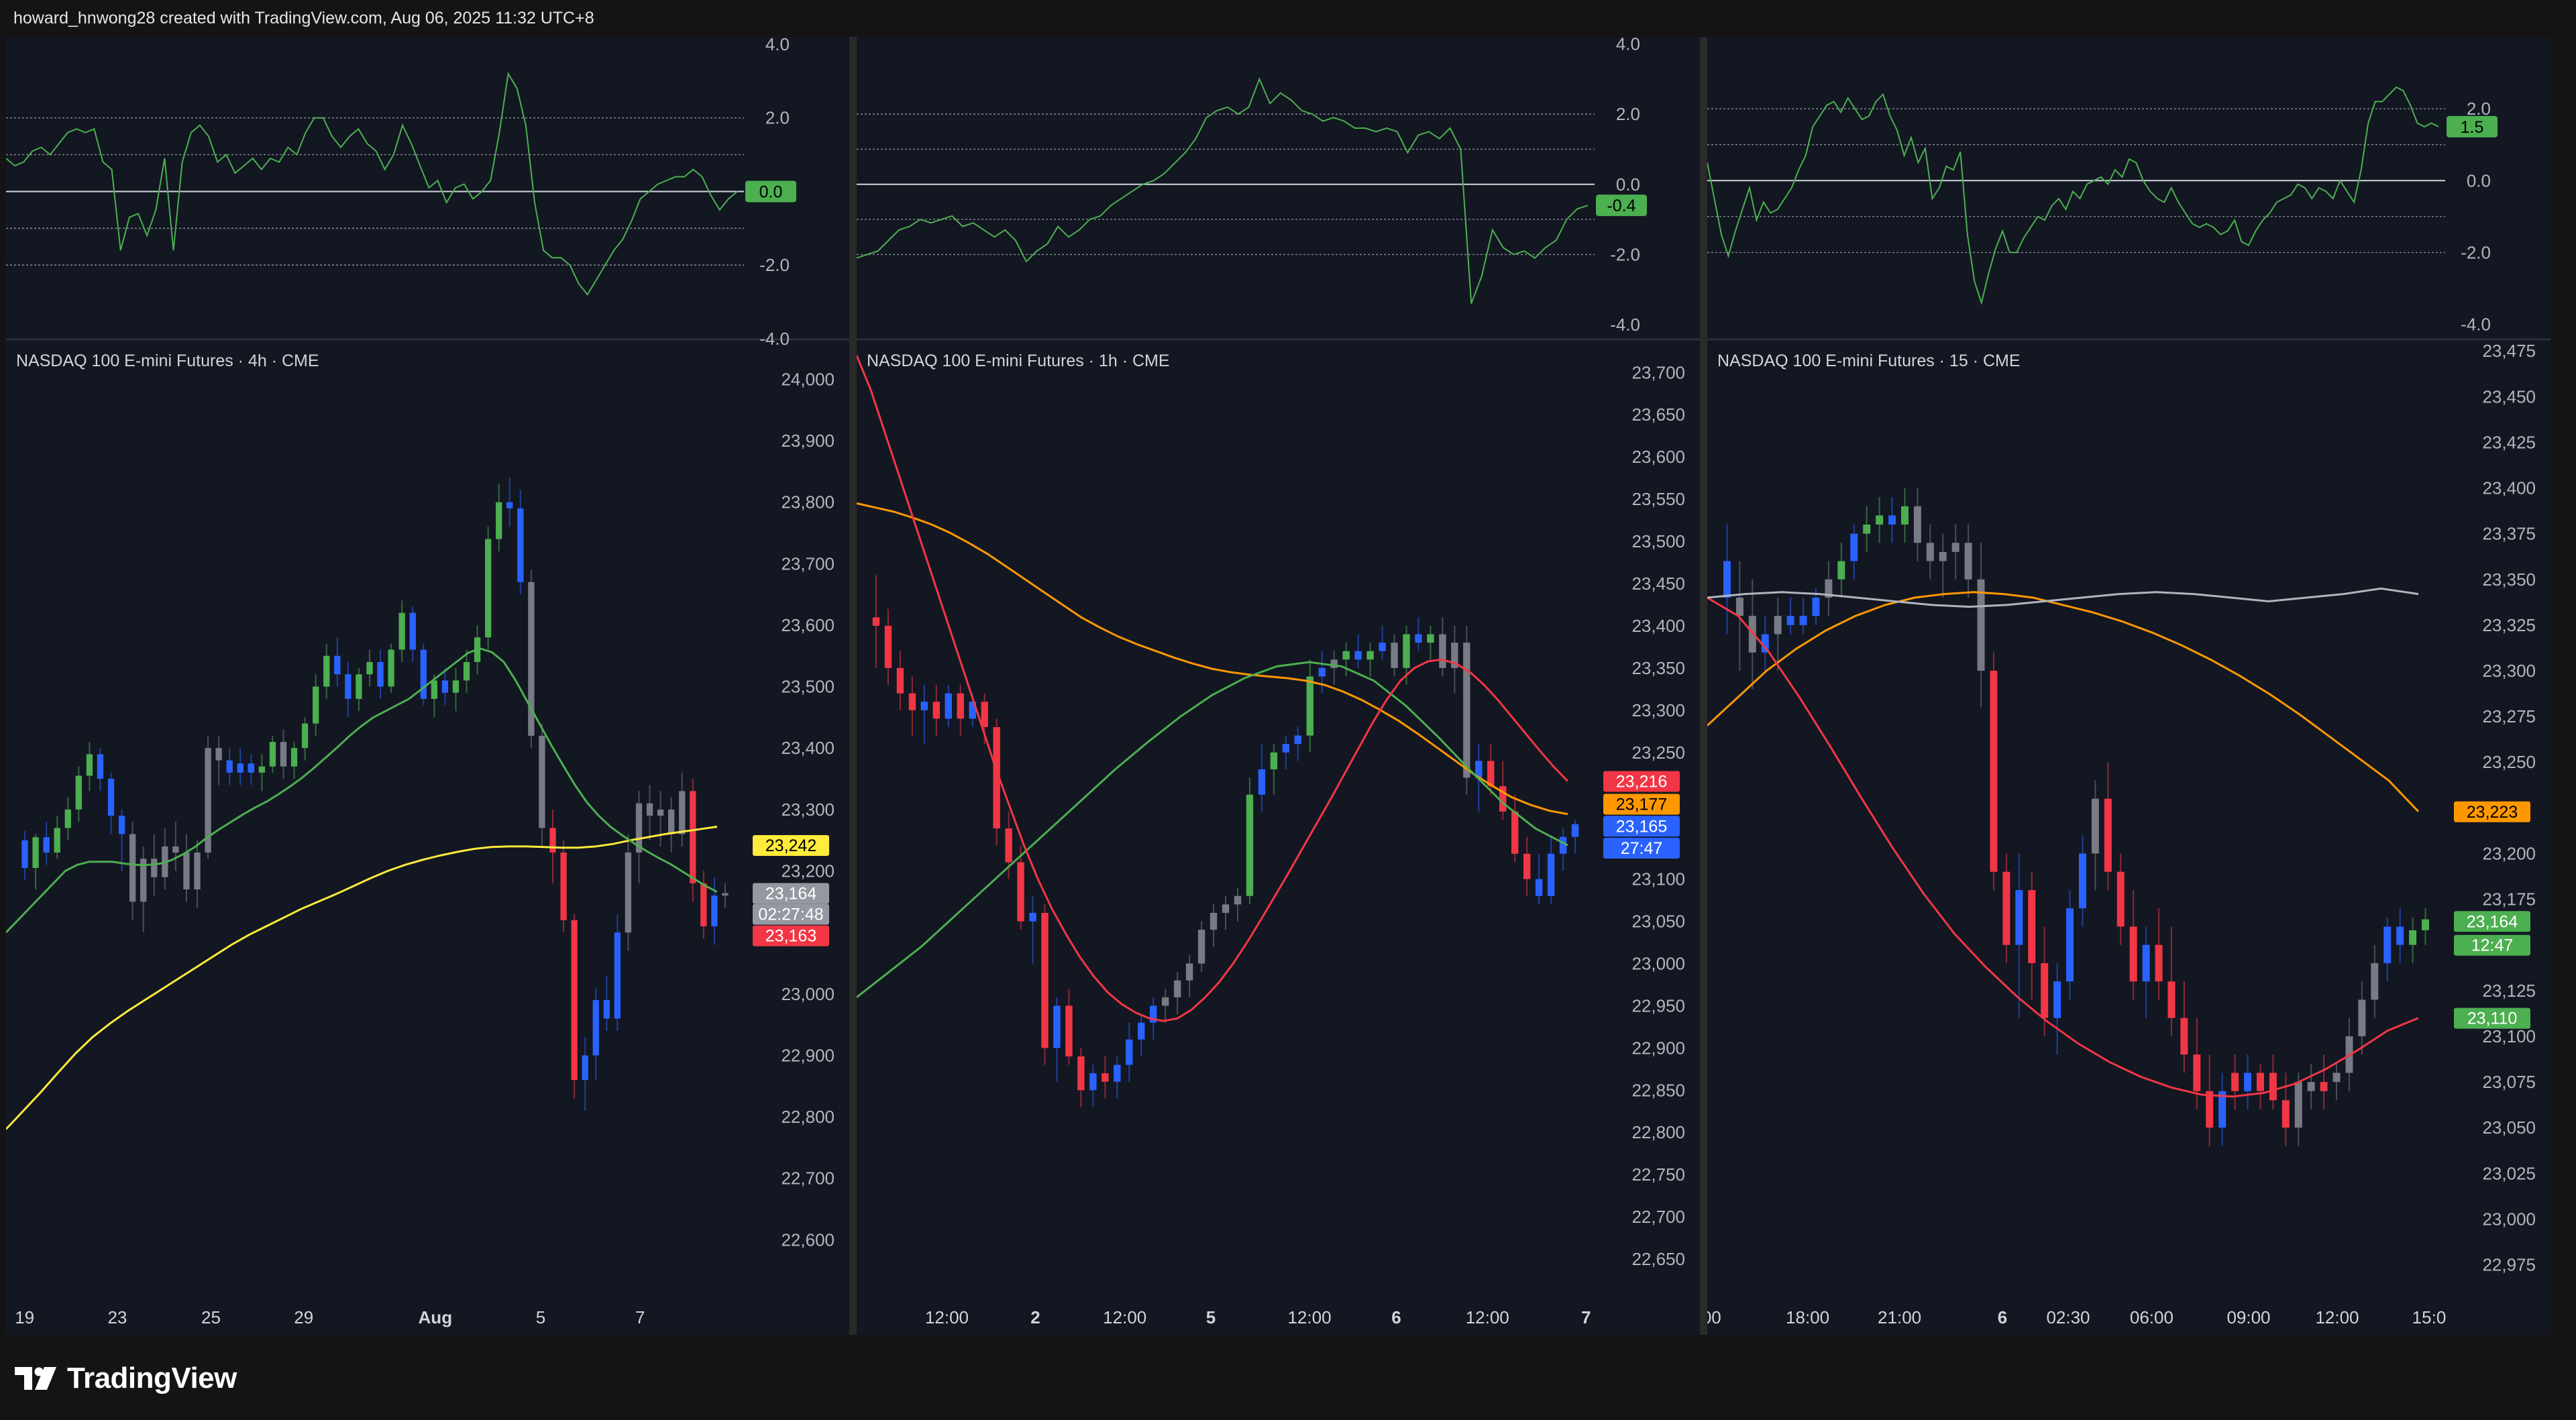 This screenshot has width=2576, height=1420. Describe the element at coordinates (1288, 1379) in the screenshot. I see `footer-bar: TradingView` at that location.